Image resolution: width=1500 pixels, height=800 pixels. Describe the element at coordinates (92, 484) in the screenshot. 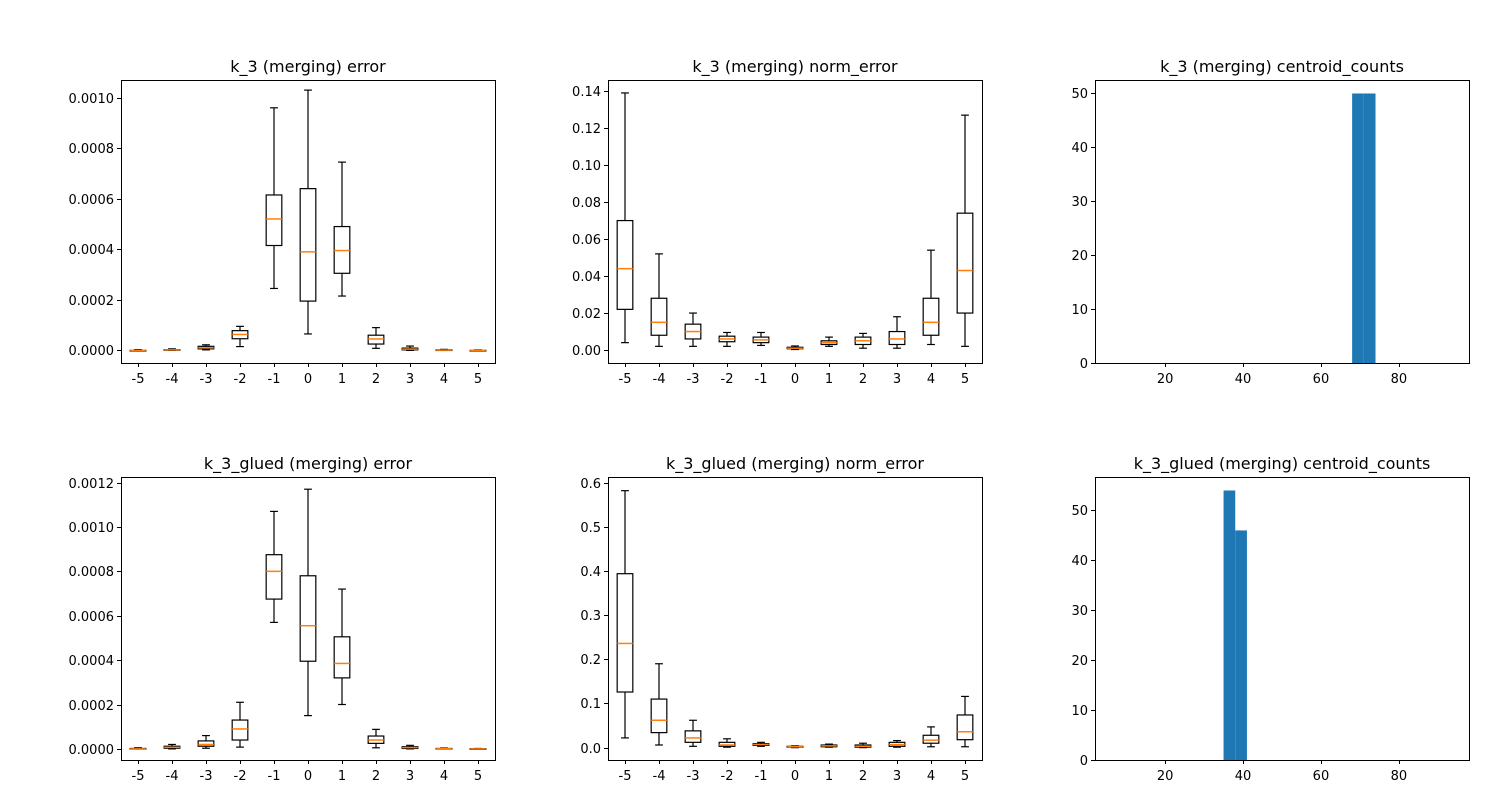

I see `y-tick-label: 0.0012` at that location.